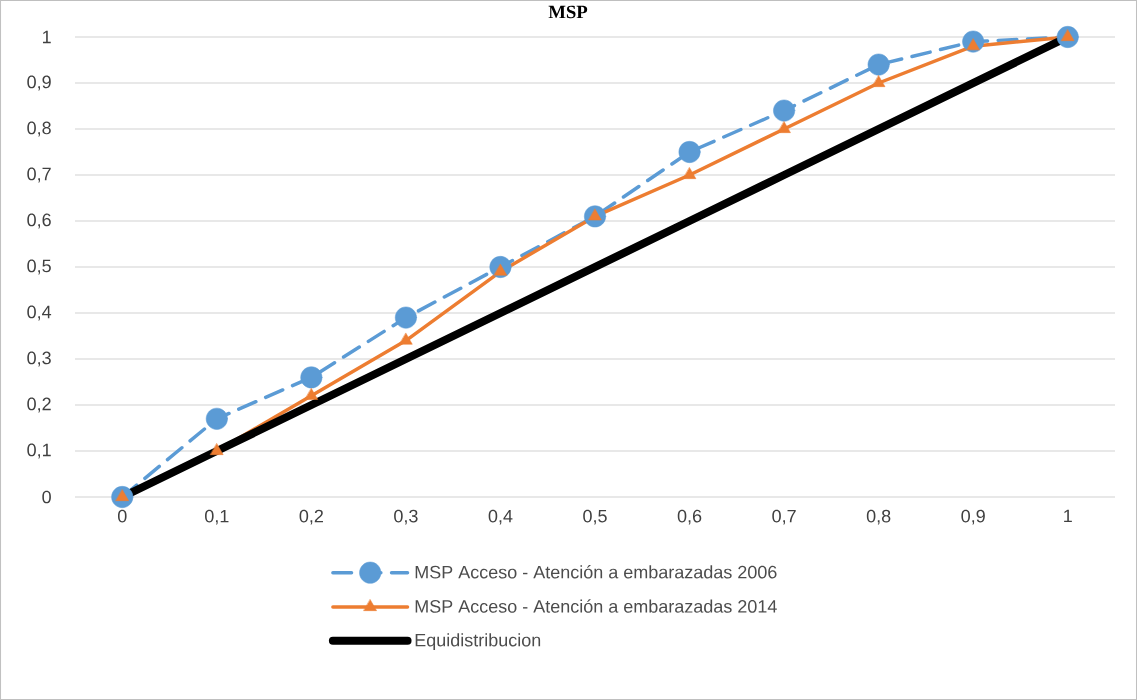  I want to click on x-tick-label: 0,3, so click(406, 517).